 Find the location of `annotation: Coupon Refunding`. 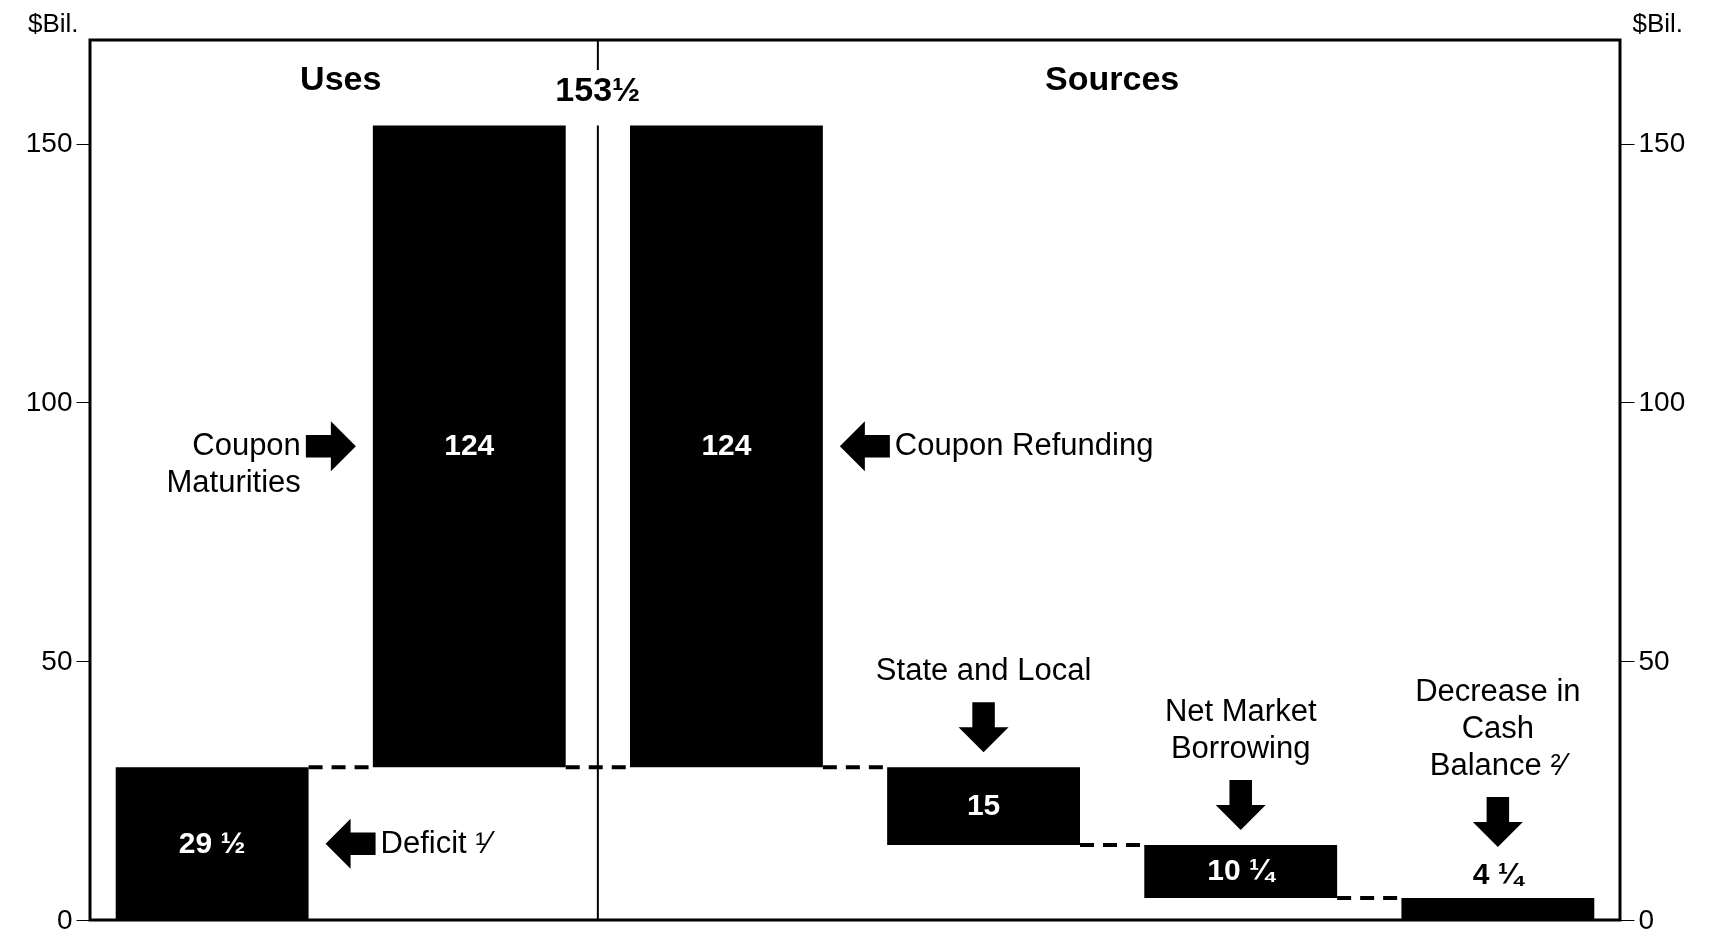

annotation: Coupon Refunding is located at coordinates (1024, 445).